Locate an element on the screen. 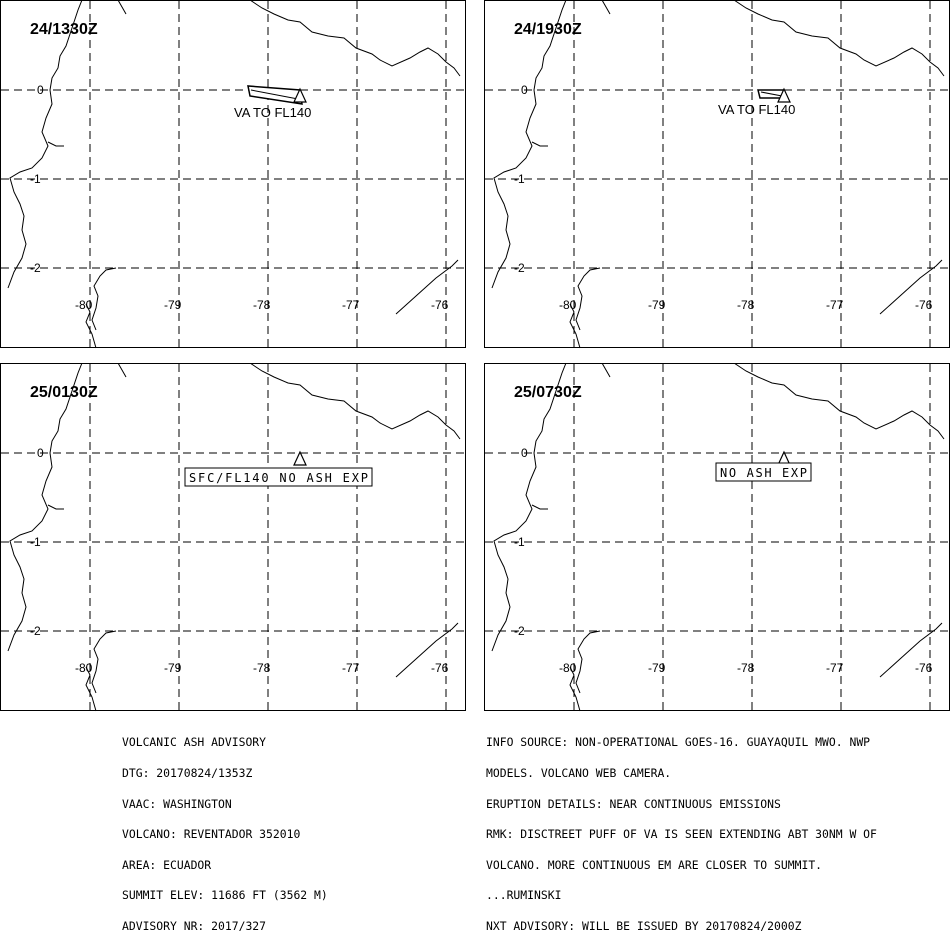  advisory-line: SUMMIT ELEV: 11686 FT (3562 M) is located at coordinates (225, 895).